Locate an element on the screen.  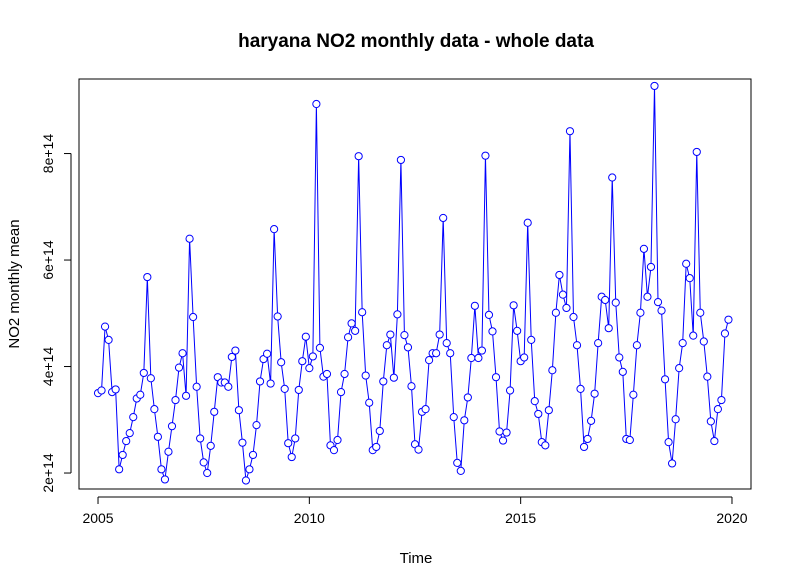
x-tick-label: 2010 is located at coordinates (309, 518).